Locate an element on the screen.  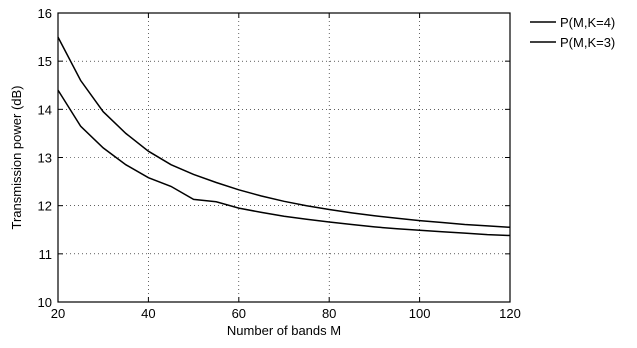
y-tick-label: 13 is located at coordinates (45, 158).